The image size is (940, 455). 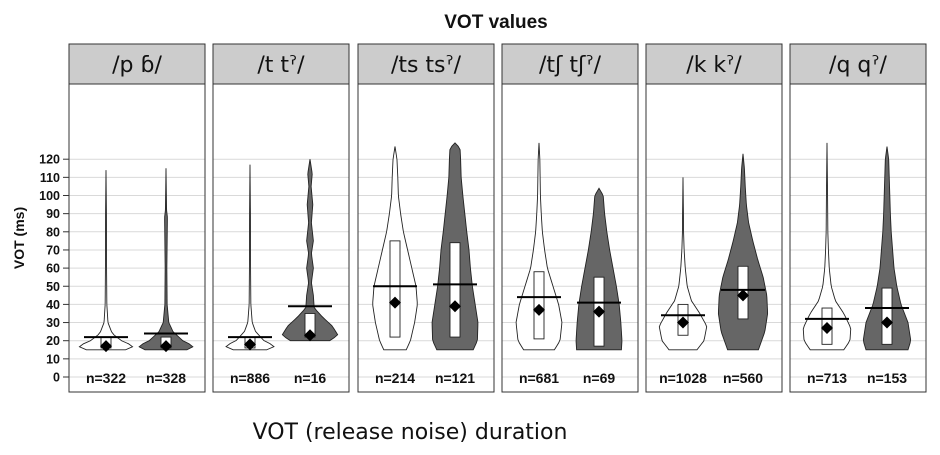 I want to click on violin: n=214, so click(x=395, y=266).